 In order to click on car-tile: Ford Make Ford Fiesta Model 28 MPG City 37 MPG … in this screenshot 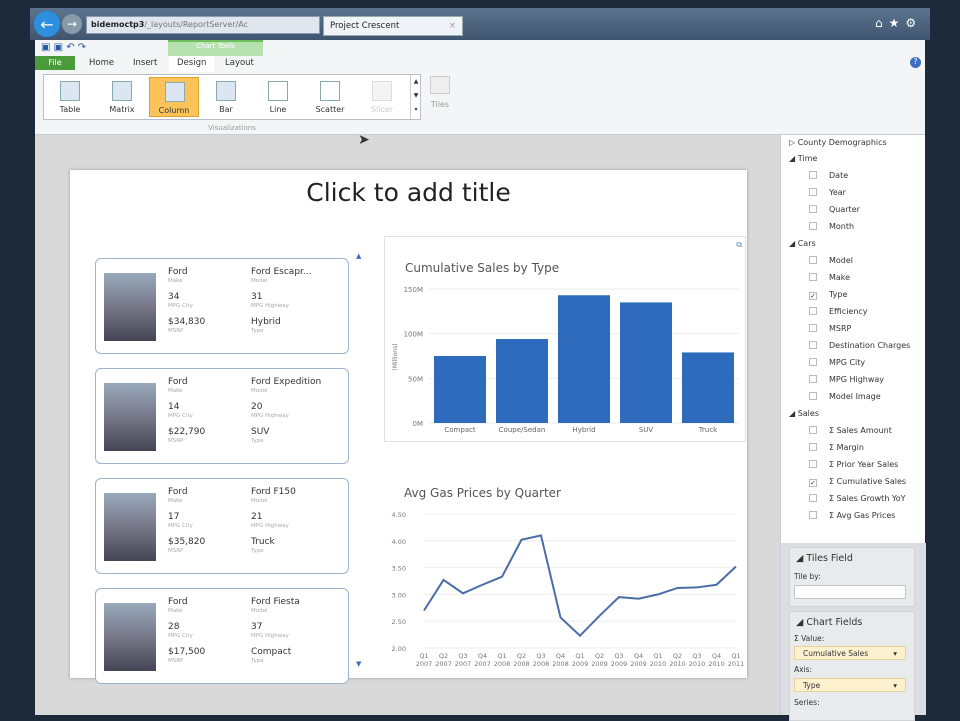, I will do `click(222, 636)`.